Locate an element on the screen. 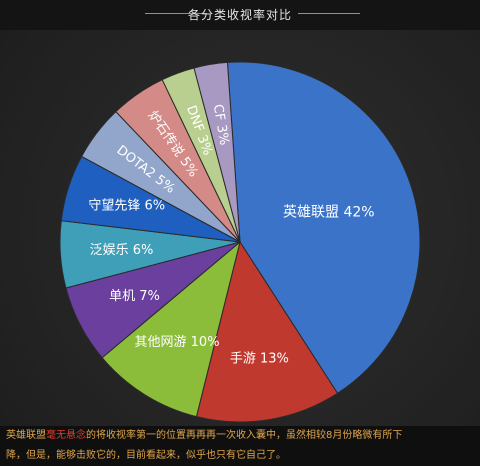 Image resolution: width=480 pixels, height=466 pixels. title-ornament-right is located at coordinates (329, 13).